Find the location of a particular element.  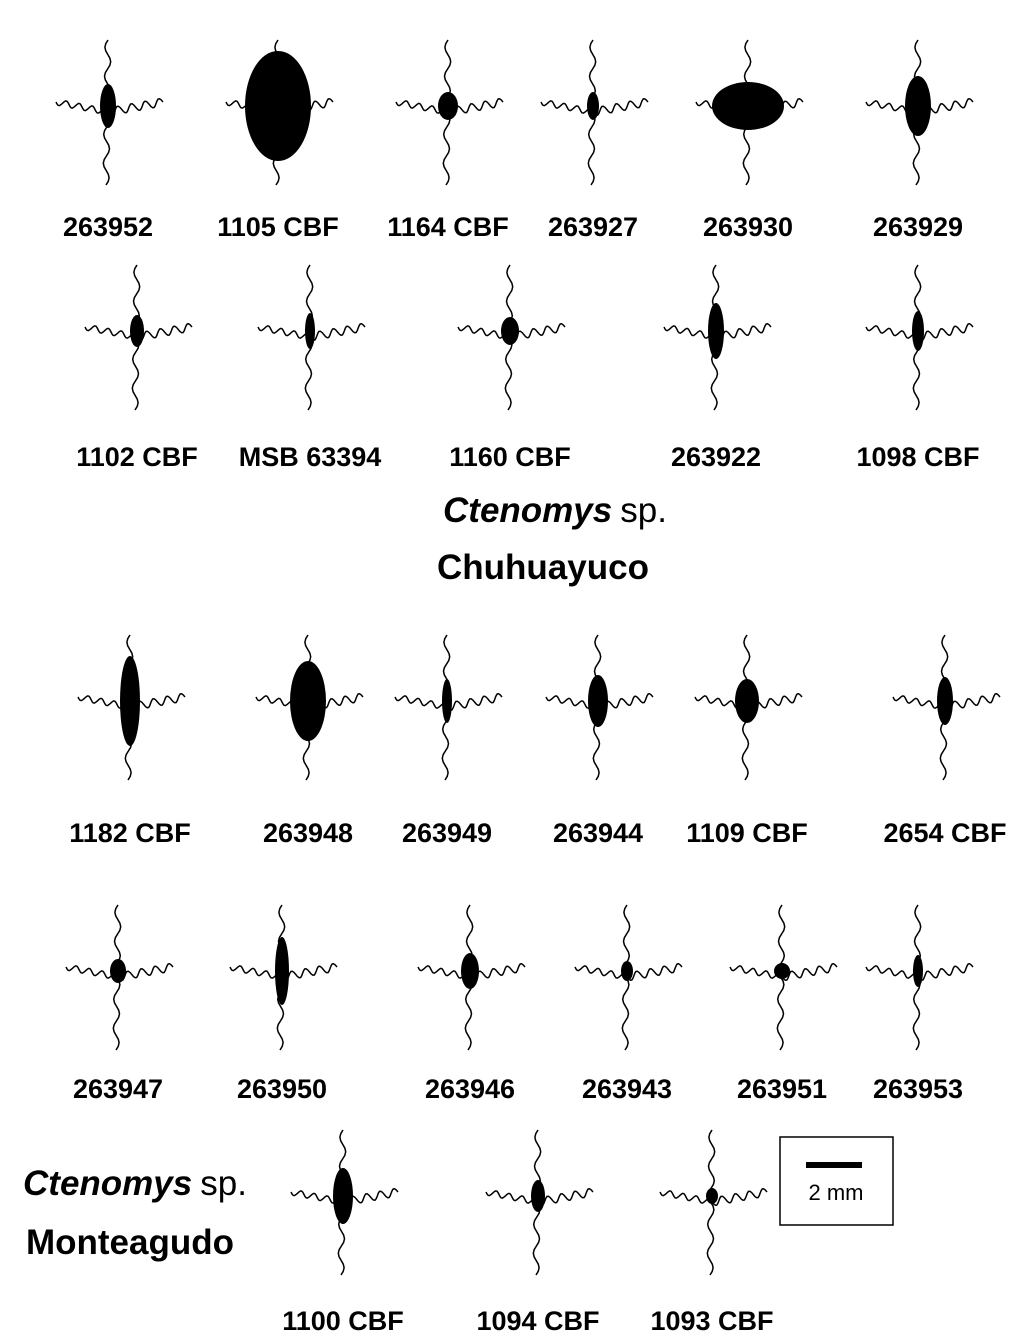

specimen-label: 263949 is located at coordinates (447, 833).